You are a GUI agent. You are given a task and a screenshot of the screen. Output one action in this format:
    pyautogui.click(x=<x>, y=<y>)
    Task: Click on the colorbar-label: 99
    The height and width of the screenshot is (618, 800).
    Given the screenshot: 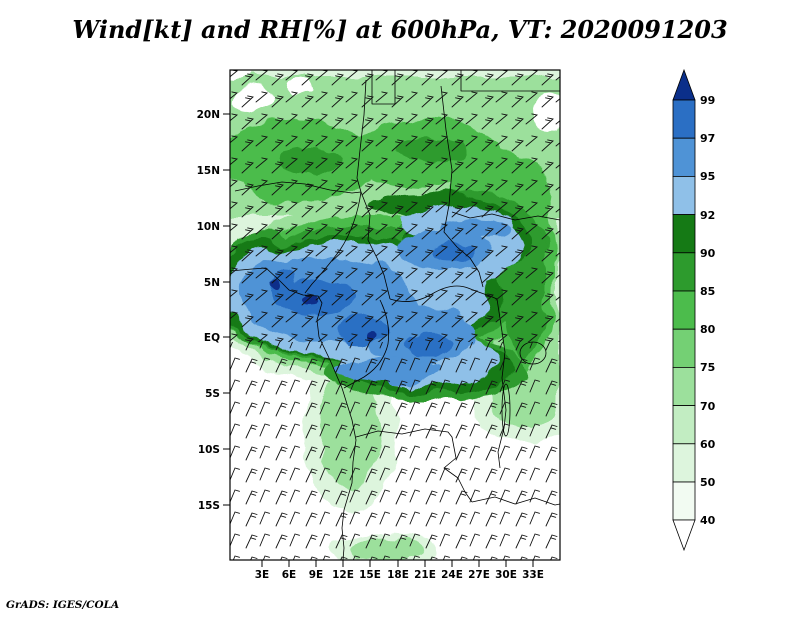 What is the action you would take?
    pyautogui.click(x=707, y=100)
    